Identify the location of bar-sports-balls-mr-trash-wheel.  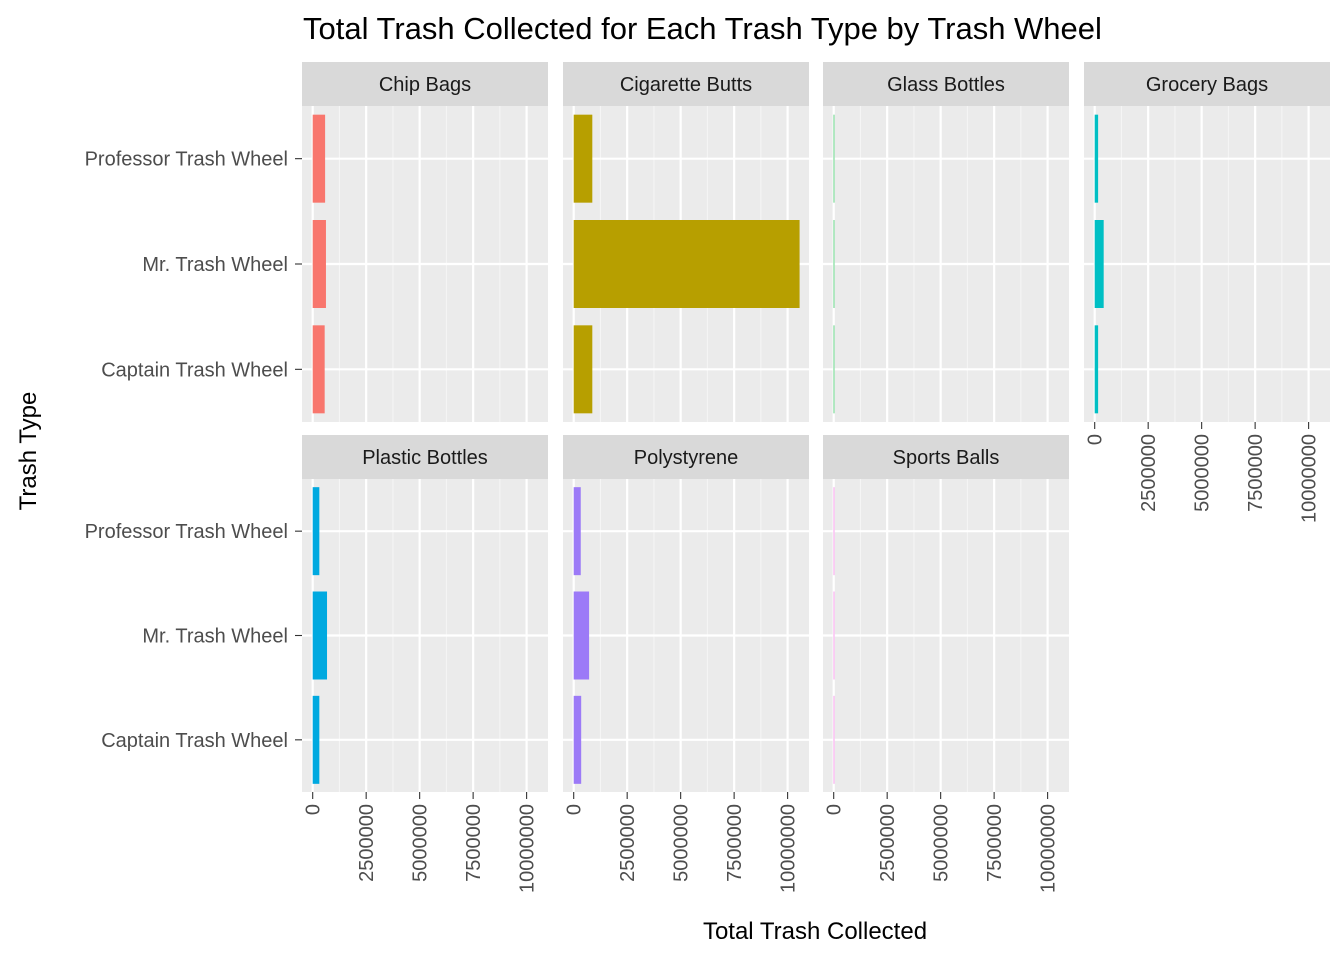
(834, 635).